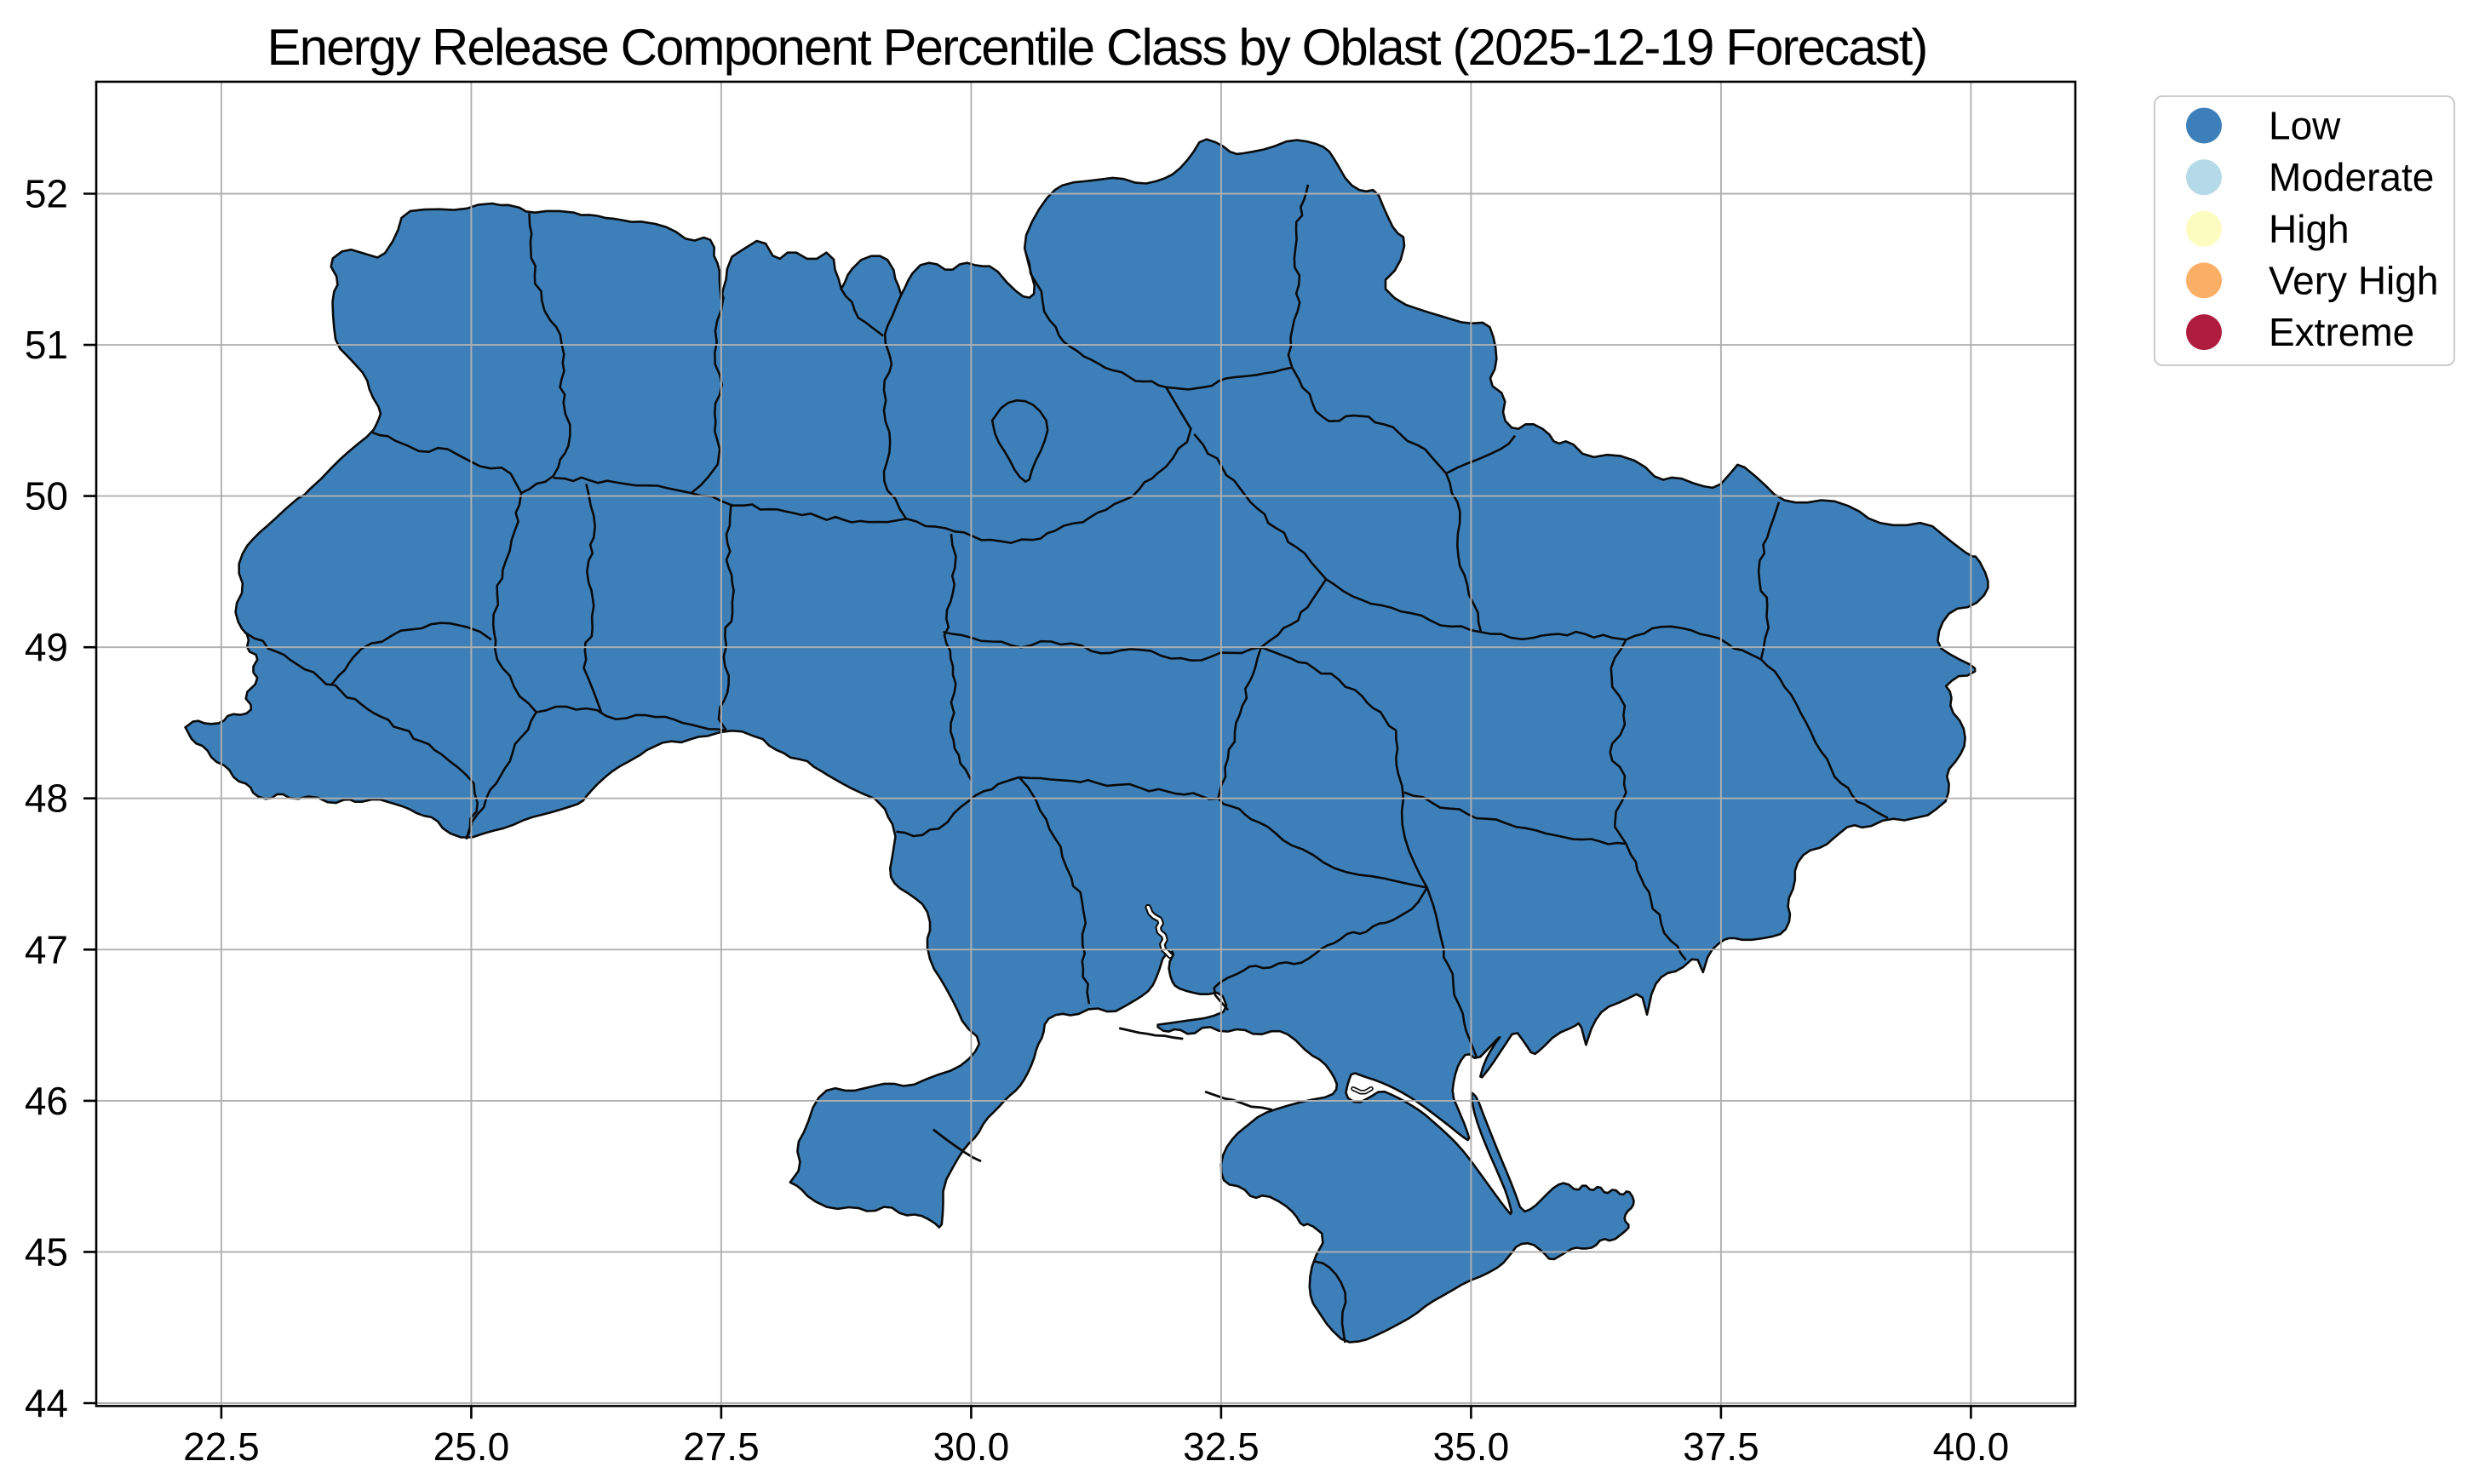  What do you see at coordinates (2305, 126) in the screenshot?
I see `svg-text: Low` at bounding box center [2305, 126].